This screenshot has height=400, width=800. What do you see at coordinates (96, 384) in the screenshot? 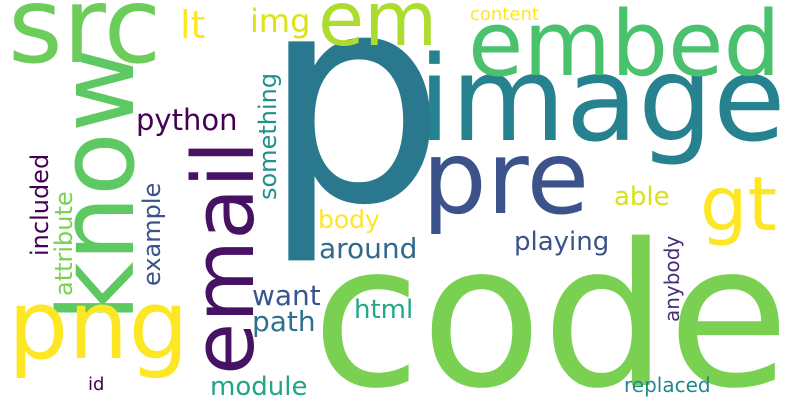
I see `word: id` at bounding box center [96, 384].